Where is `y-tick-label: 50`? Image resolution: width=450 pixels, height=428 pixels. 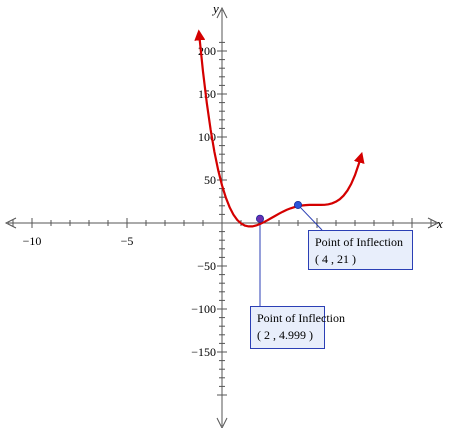 y-tick-label: 50 is located at coordinates (210, 180).